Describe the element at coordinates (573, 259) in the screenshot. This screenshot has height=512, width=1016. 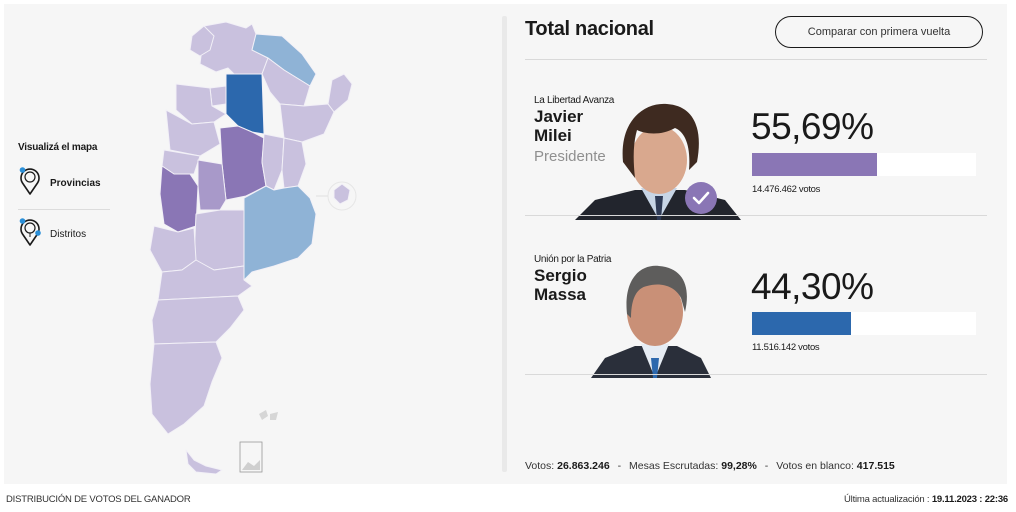
I see `party-name: Unión por la Patria` at that location.